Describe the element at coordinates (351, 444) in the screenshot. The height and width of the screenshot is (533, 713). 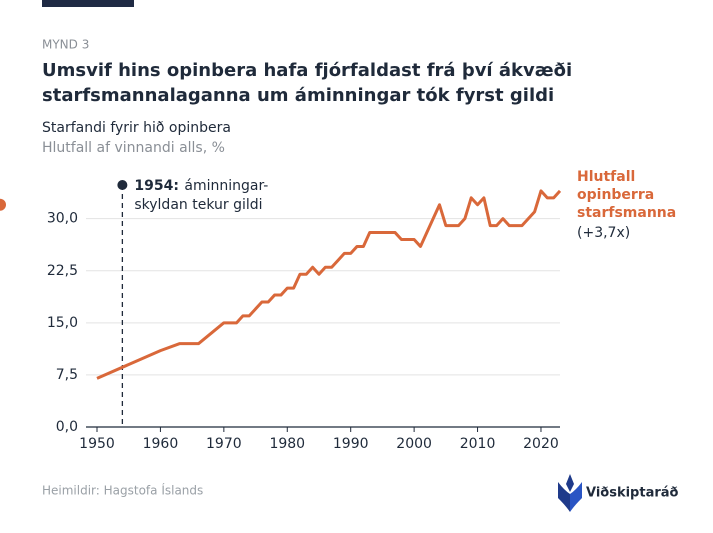
I see `x-tick-label: 1990` at that location.